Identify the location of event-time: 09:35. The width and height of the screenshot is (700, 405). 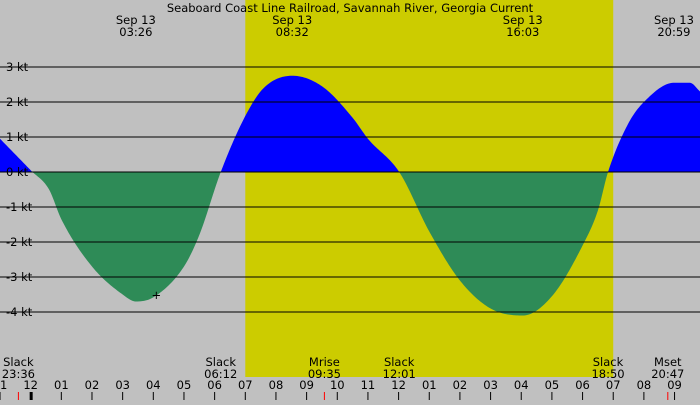
(324, 374).